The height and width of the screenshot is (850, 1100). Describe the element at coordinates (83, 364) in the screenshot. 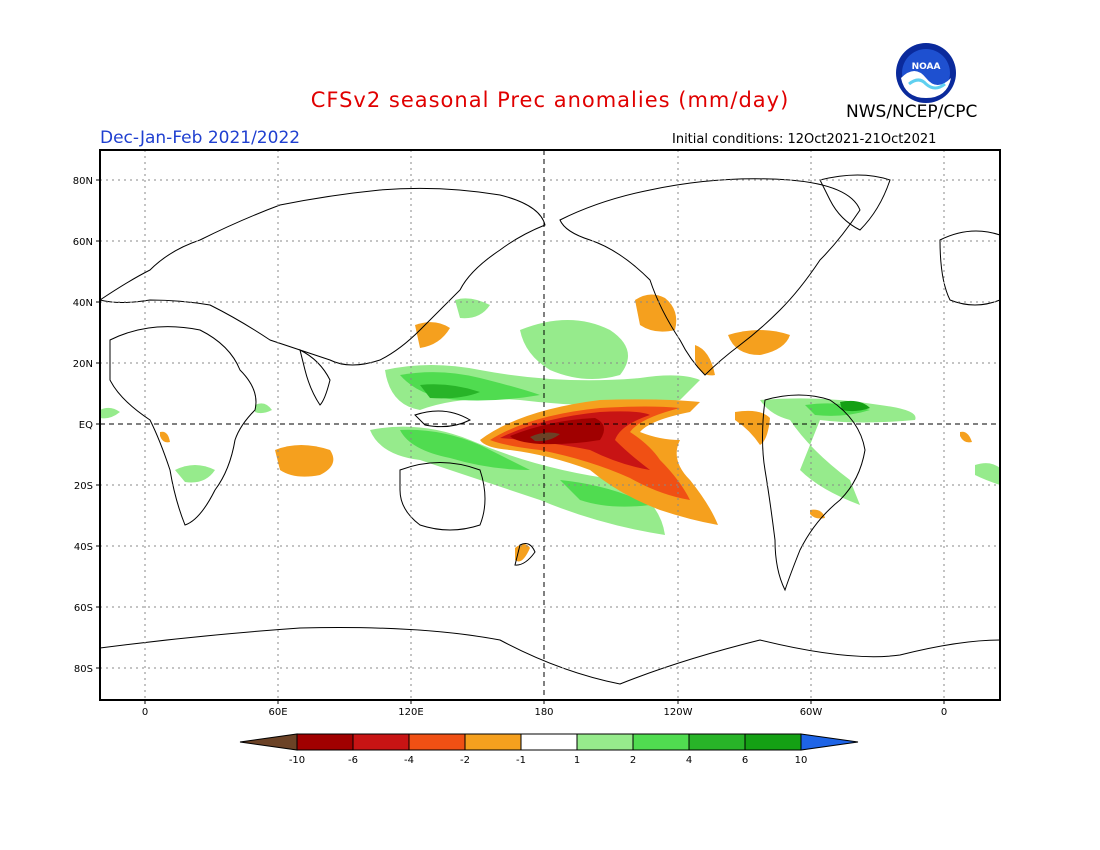

I see `lat-label: 20N` at that location.